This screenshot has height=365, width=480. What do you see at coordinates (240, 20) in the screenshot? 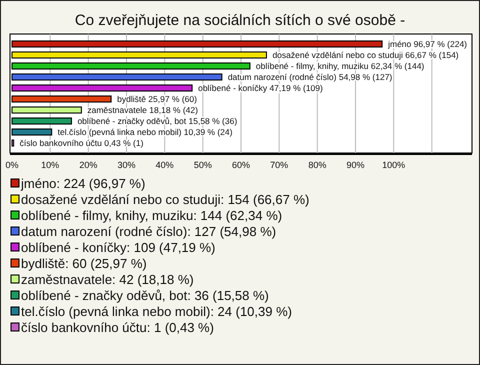
I see `chart-title: Co zveřejňujete na sociálních sítích o své osobě -` at bounding box center [240, 20].